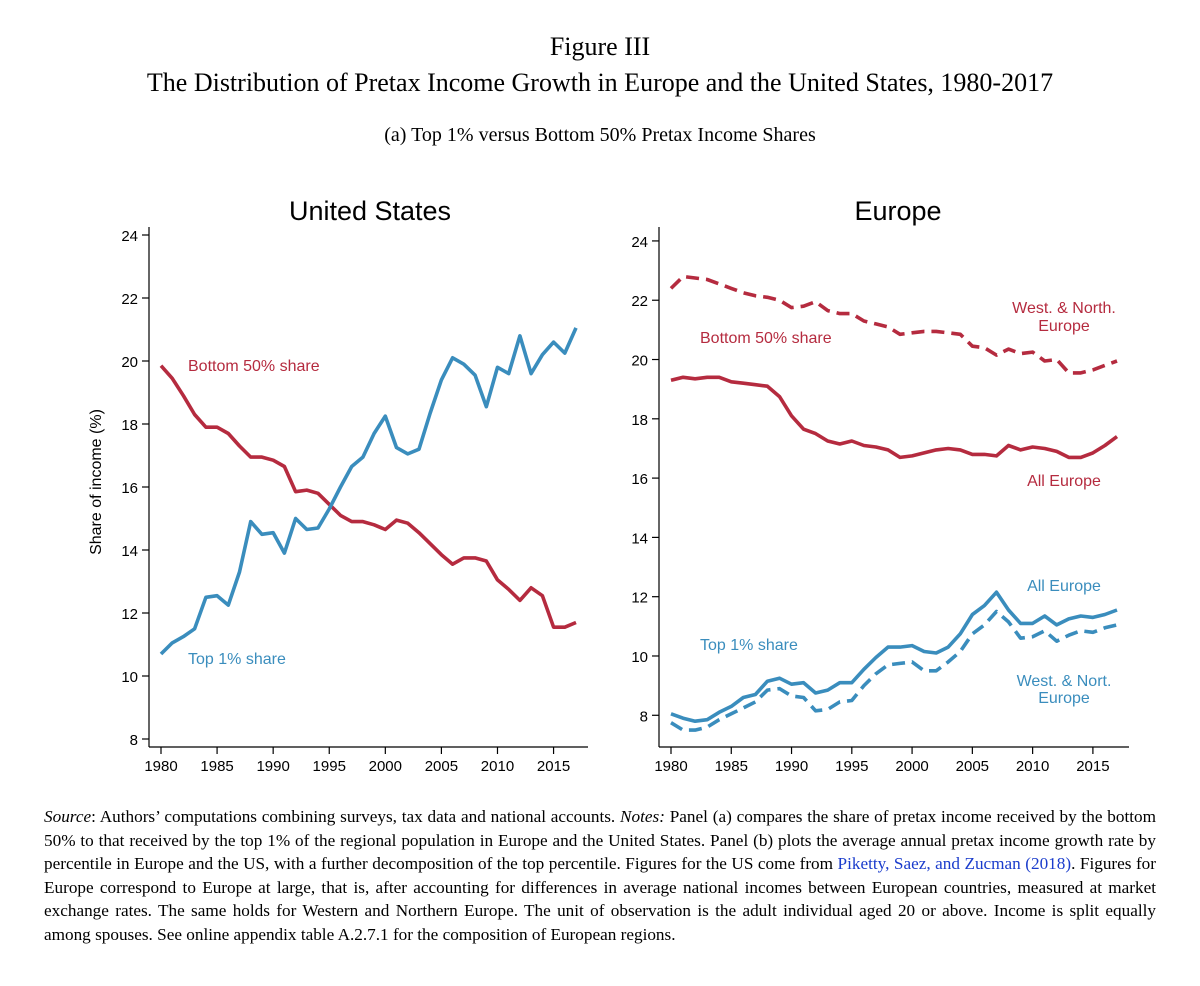 The image size is (1200, 986). I want to click on us-x-tick-label: 1995, so click(329, 766).